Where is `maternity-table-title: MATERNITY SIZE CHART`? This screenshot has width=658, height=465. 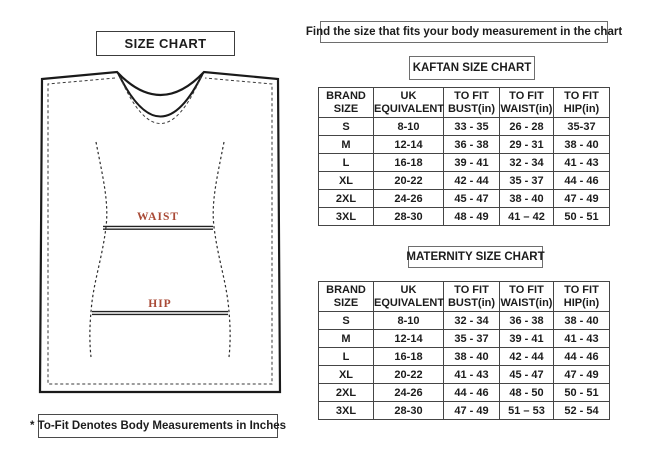 maternity-table-title: MATERNITY SIZE CHART is located at coordinates (475, 257).